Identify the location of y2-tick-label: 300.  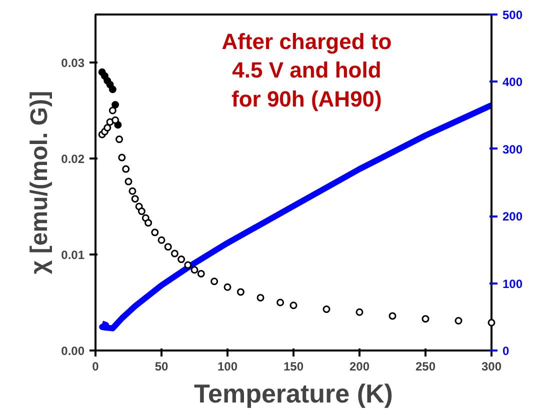
(512, 149).